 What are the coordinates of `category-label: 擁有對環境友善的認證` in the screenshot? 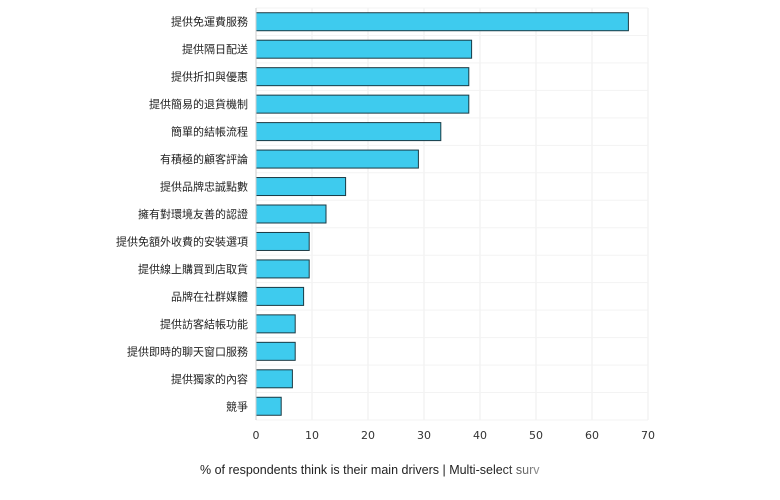 It's located at (193, 214).